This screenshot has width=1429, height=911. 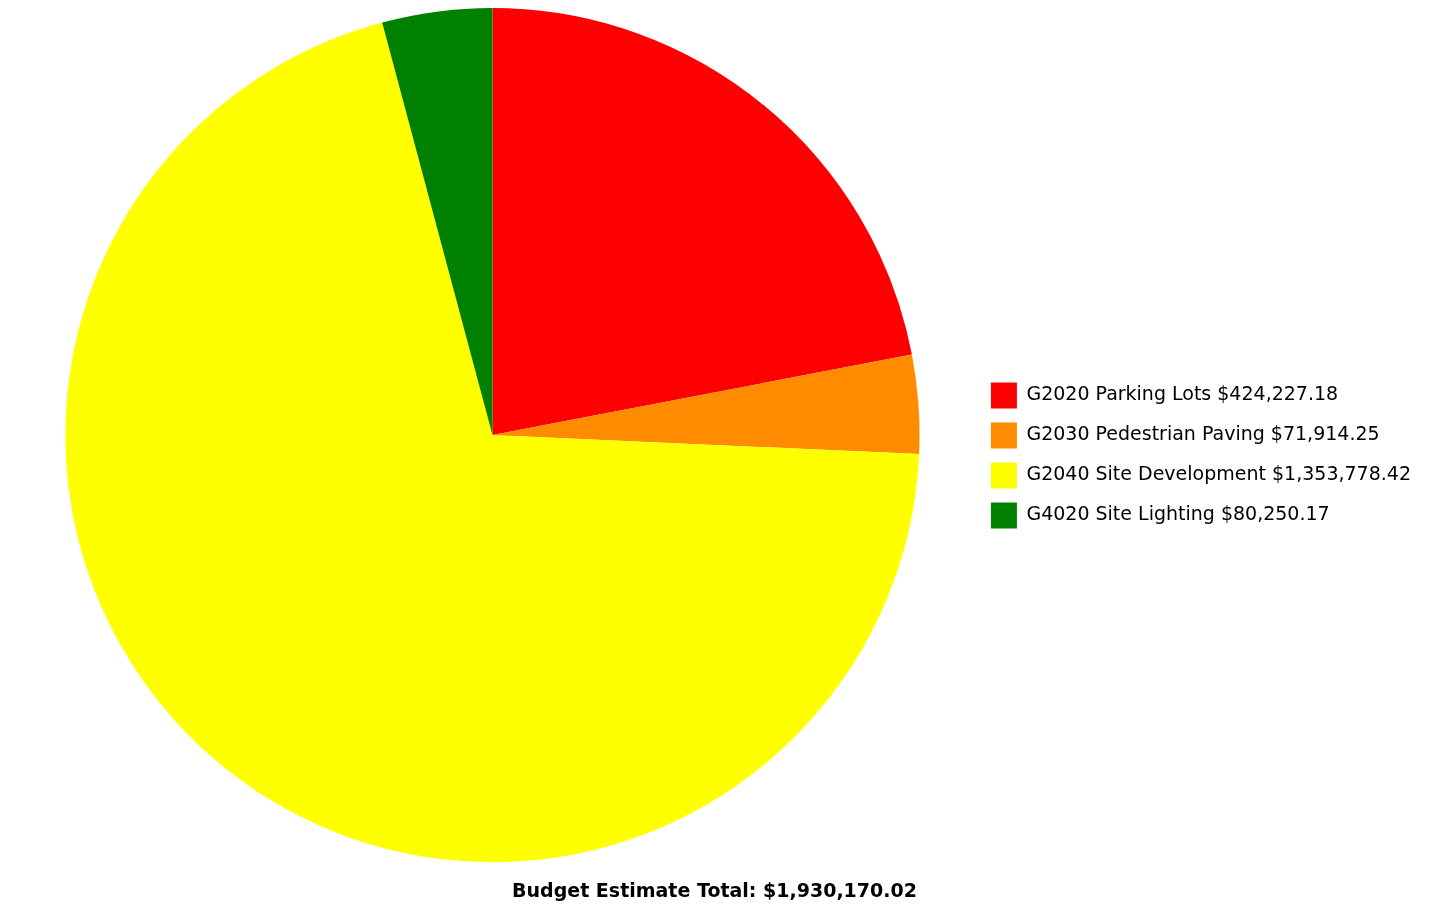 What do you see at coordinates (1182, 393) in the screenshot?
I see `legend-label: G2020 Parking Lots $424,227.18` at bounding box center [1182, 393].